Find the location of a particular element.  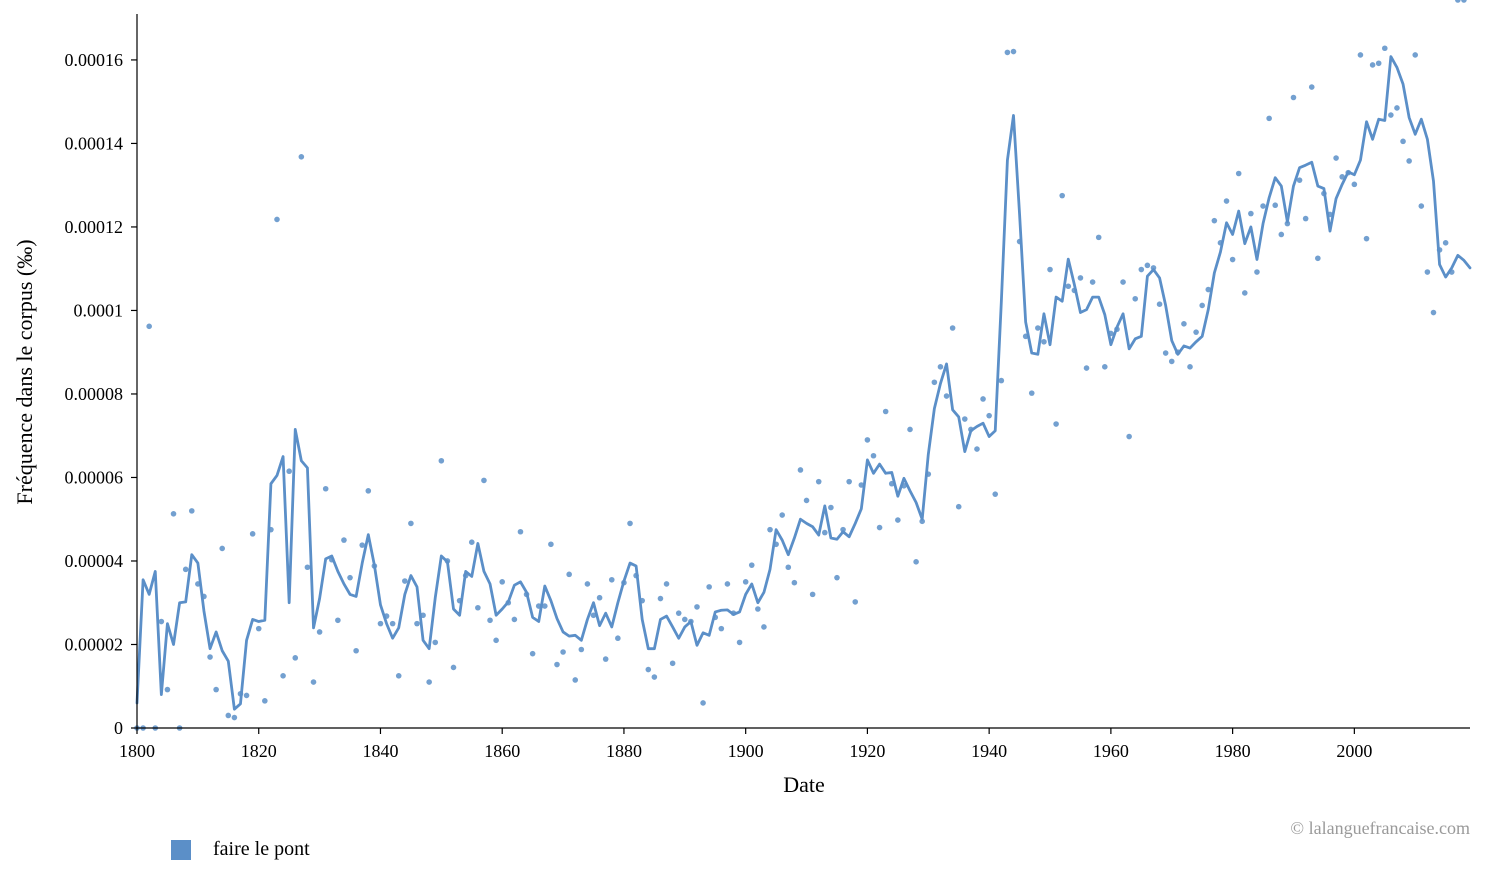

y-axis-title: Fréquence dans le corpus (‰) is located at coordinates (24, 371).